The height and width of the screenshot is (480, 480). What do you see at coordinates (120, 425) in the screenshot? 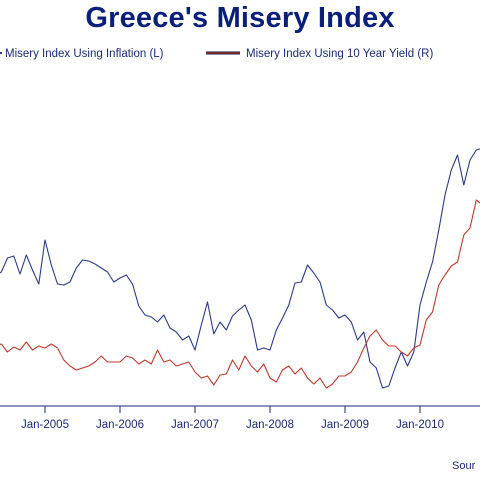
I see `x-tick-label: Jan-2006` at bounding box center [120, 425].